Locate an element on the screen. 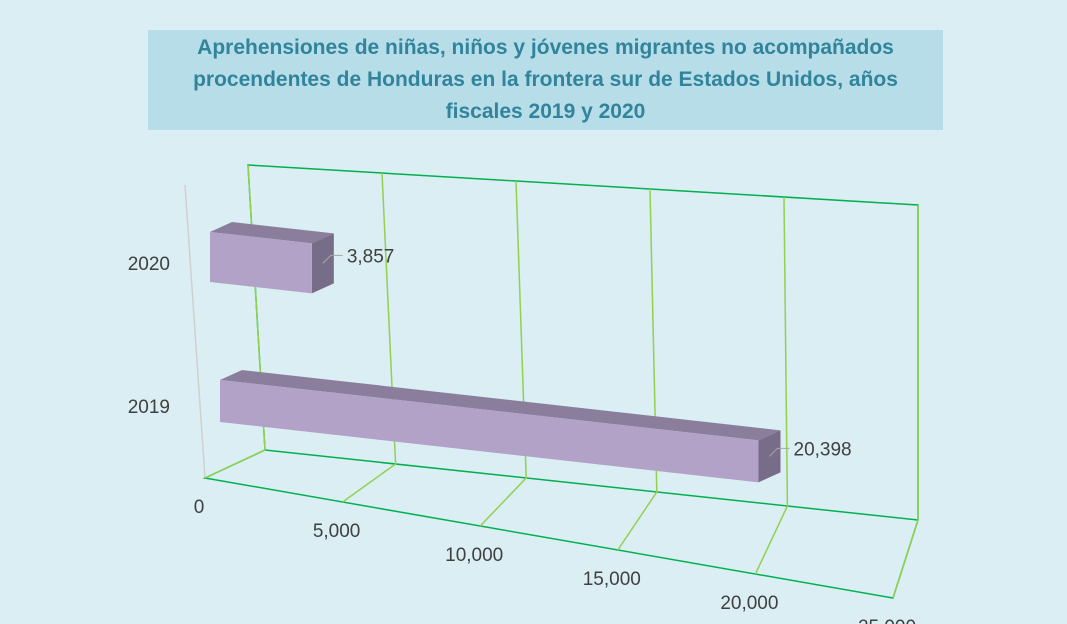 The image size is (1067, 624). x-tick-label: 10,000 is located at coordinates (474, 555).